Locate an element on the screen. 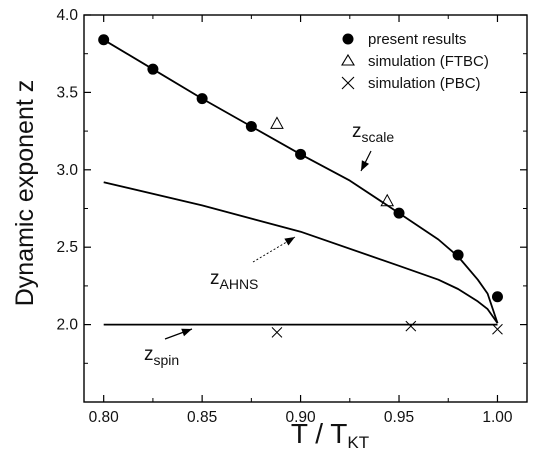  z-scale-label: zscale is located at coordinates (373, 133).